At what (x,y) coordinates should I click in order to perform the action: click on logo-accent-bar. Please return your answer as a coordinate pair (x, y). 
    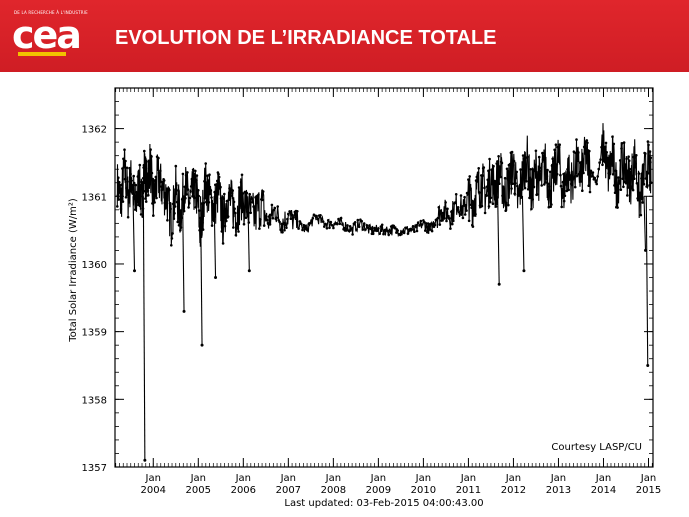
    Looking at the image, I should click on (42, 54).